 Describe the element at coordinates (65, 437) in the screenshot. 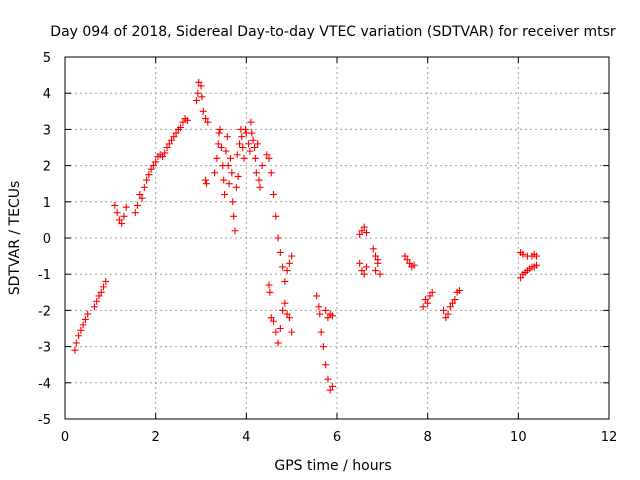

I see `x-tick-label: 0` at that location.